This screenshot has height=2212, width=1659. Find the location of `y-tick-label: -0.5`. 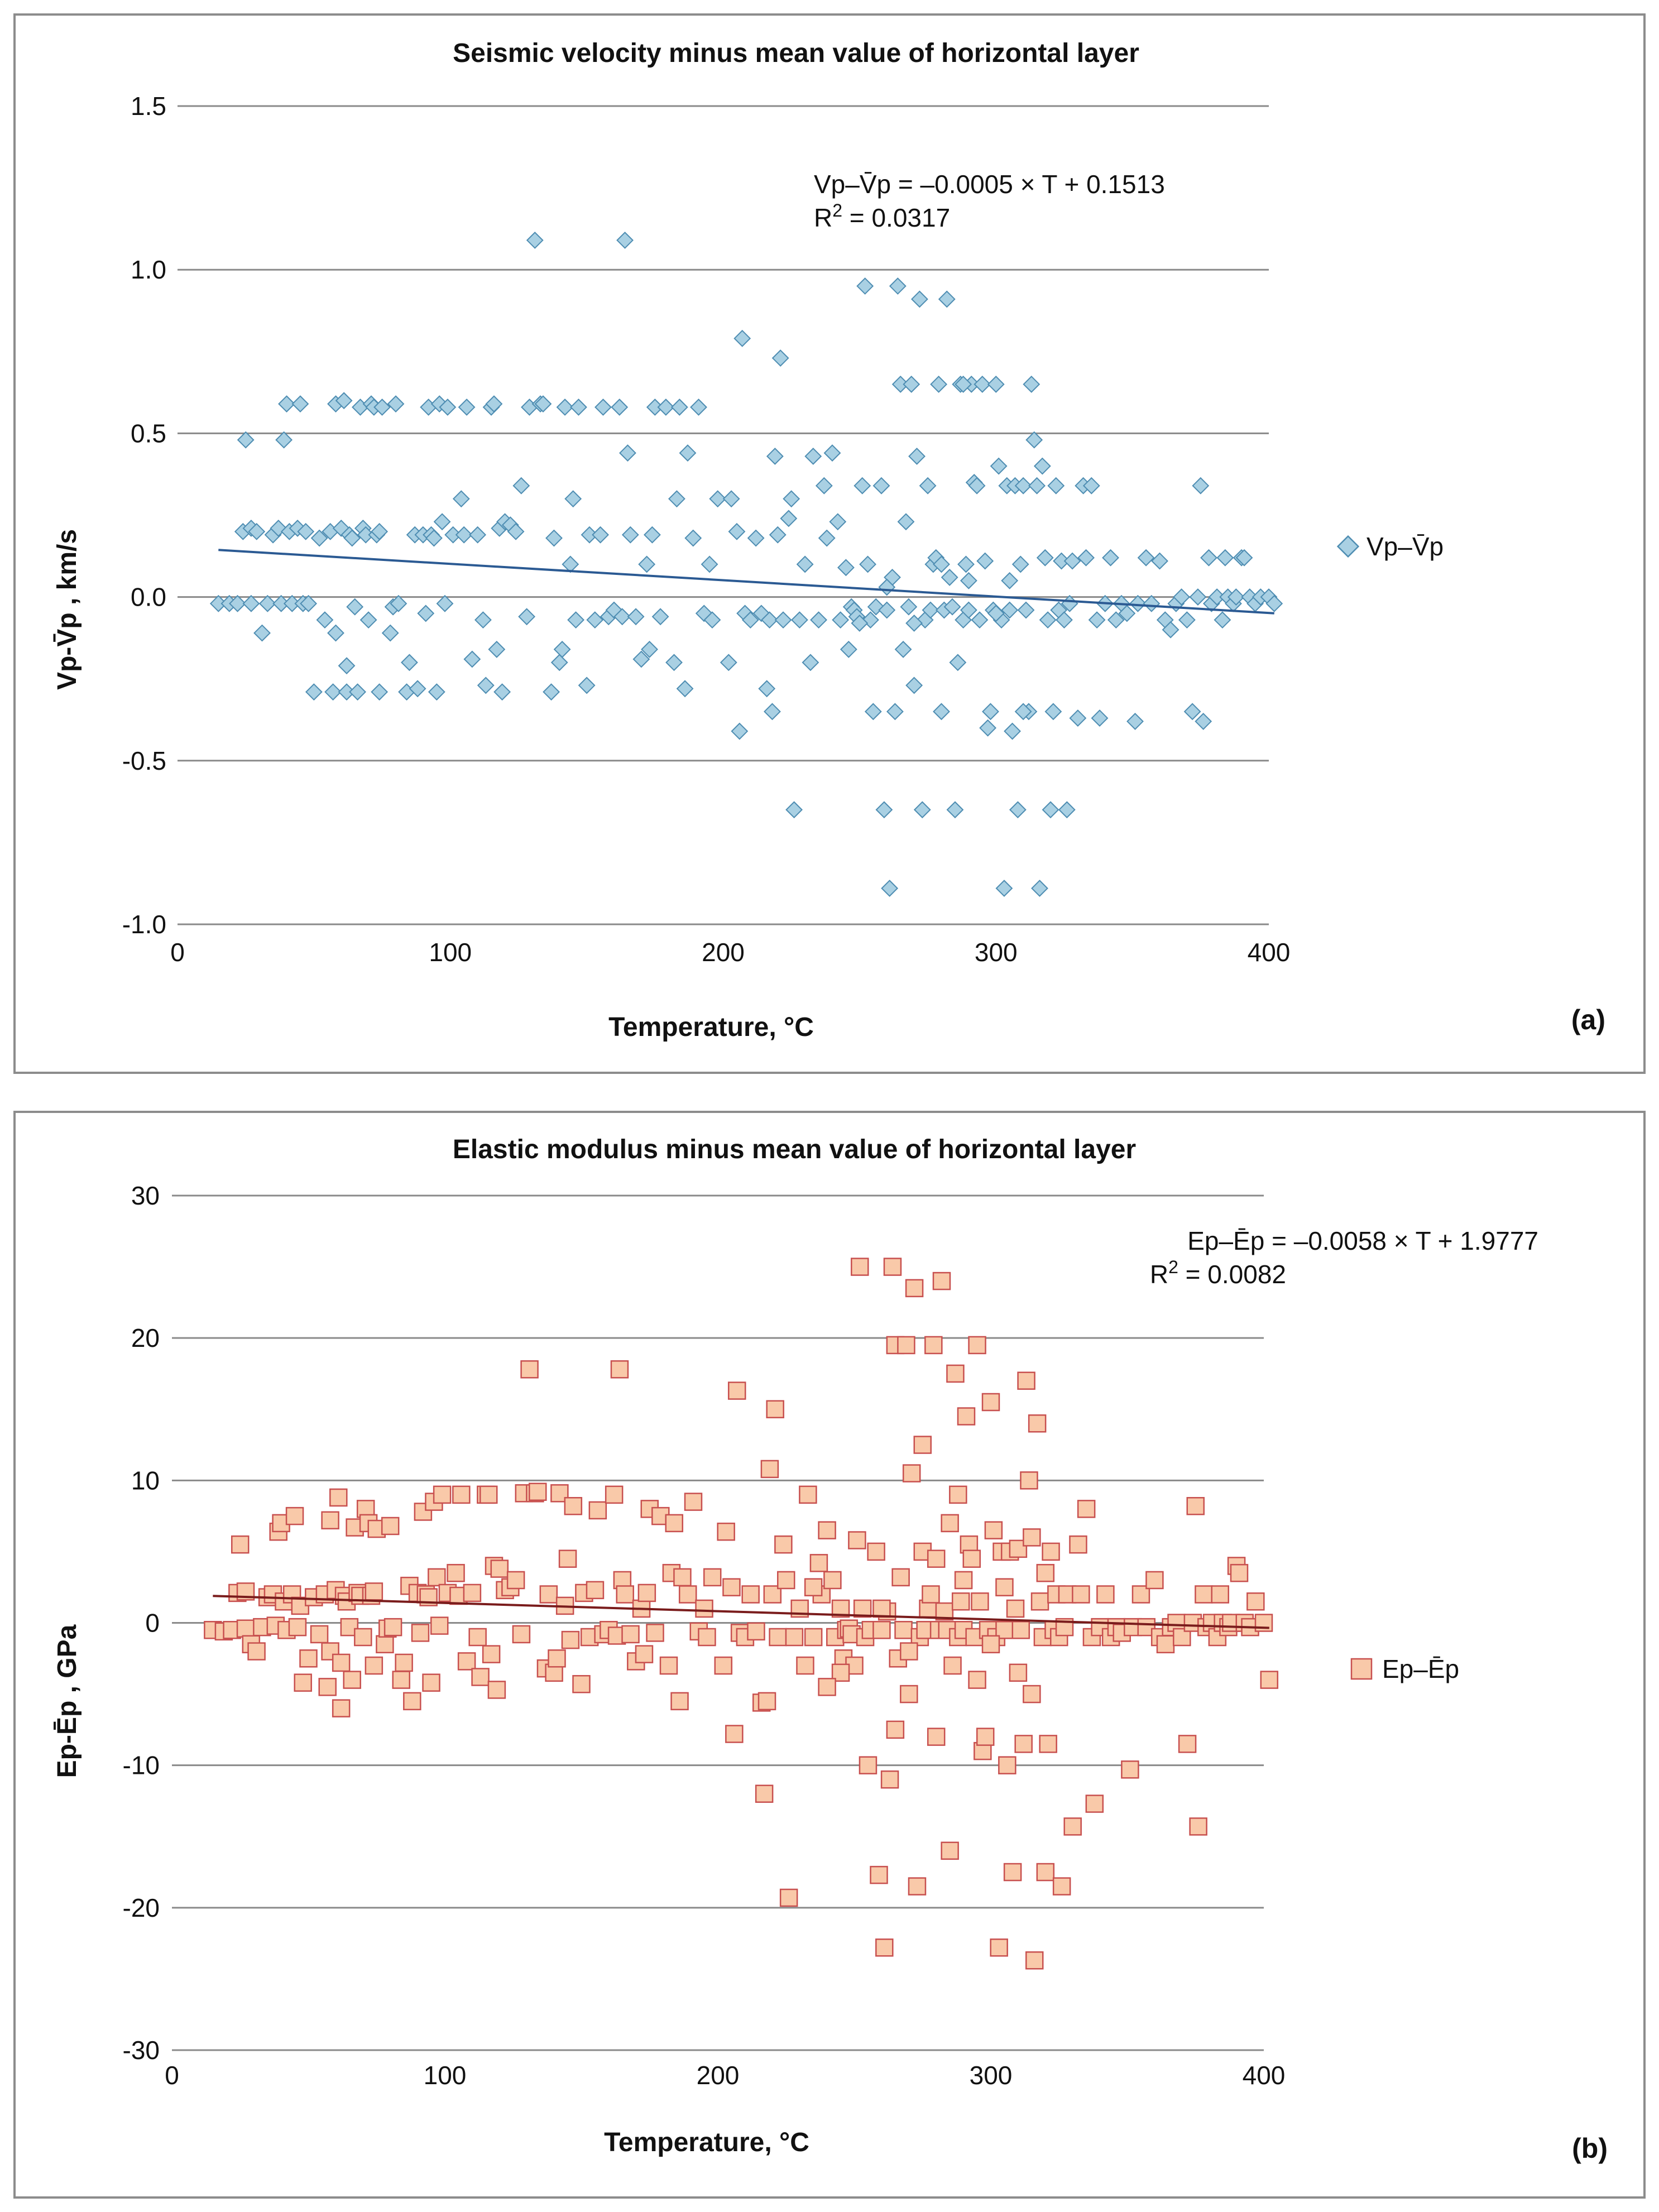

y-tick-label: -0.5 is located at coordinates (144, 760).